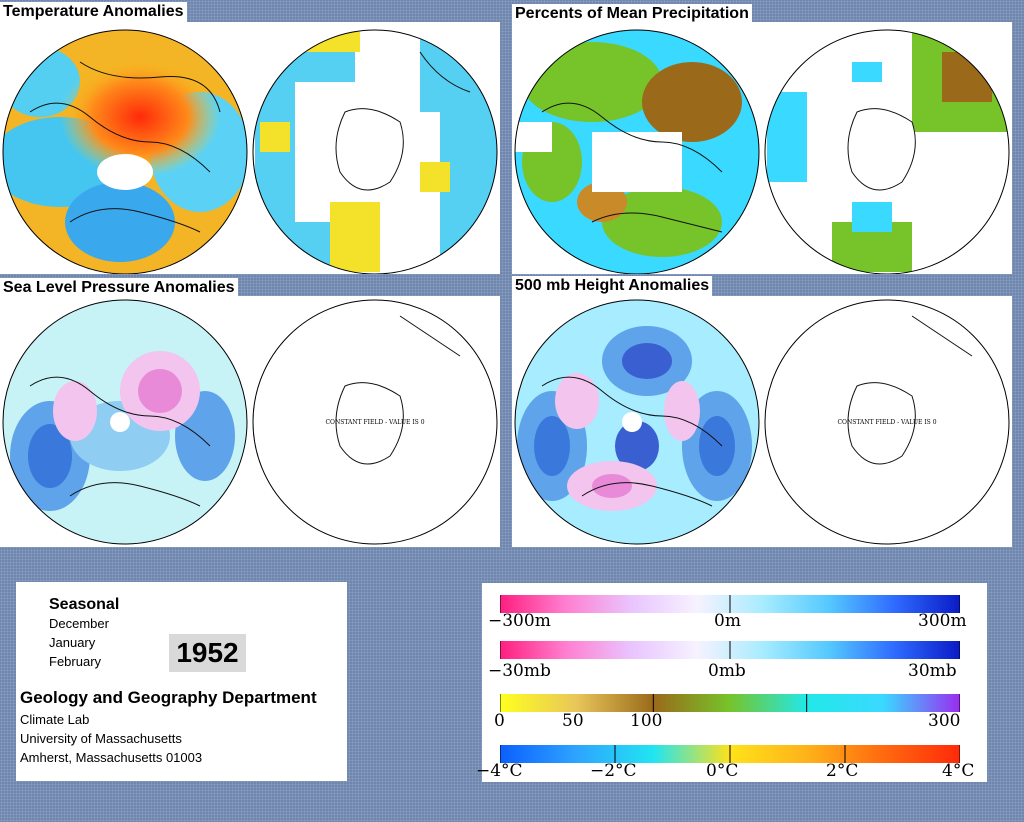 Image resolution: width=1024 pixels, height=822 pixels. Describe the element at coordinates (632, 14) in the screenshot. I see `precipitation-title: Percents of Mean Precipitation` at that location.